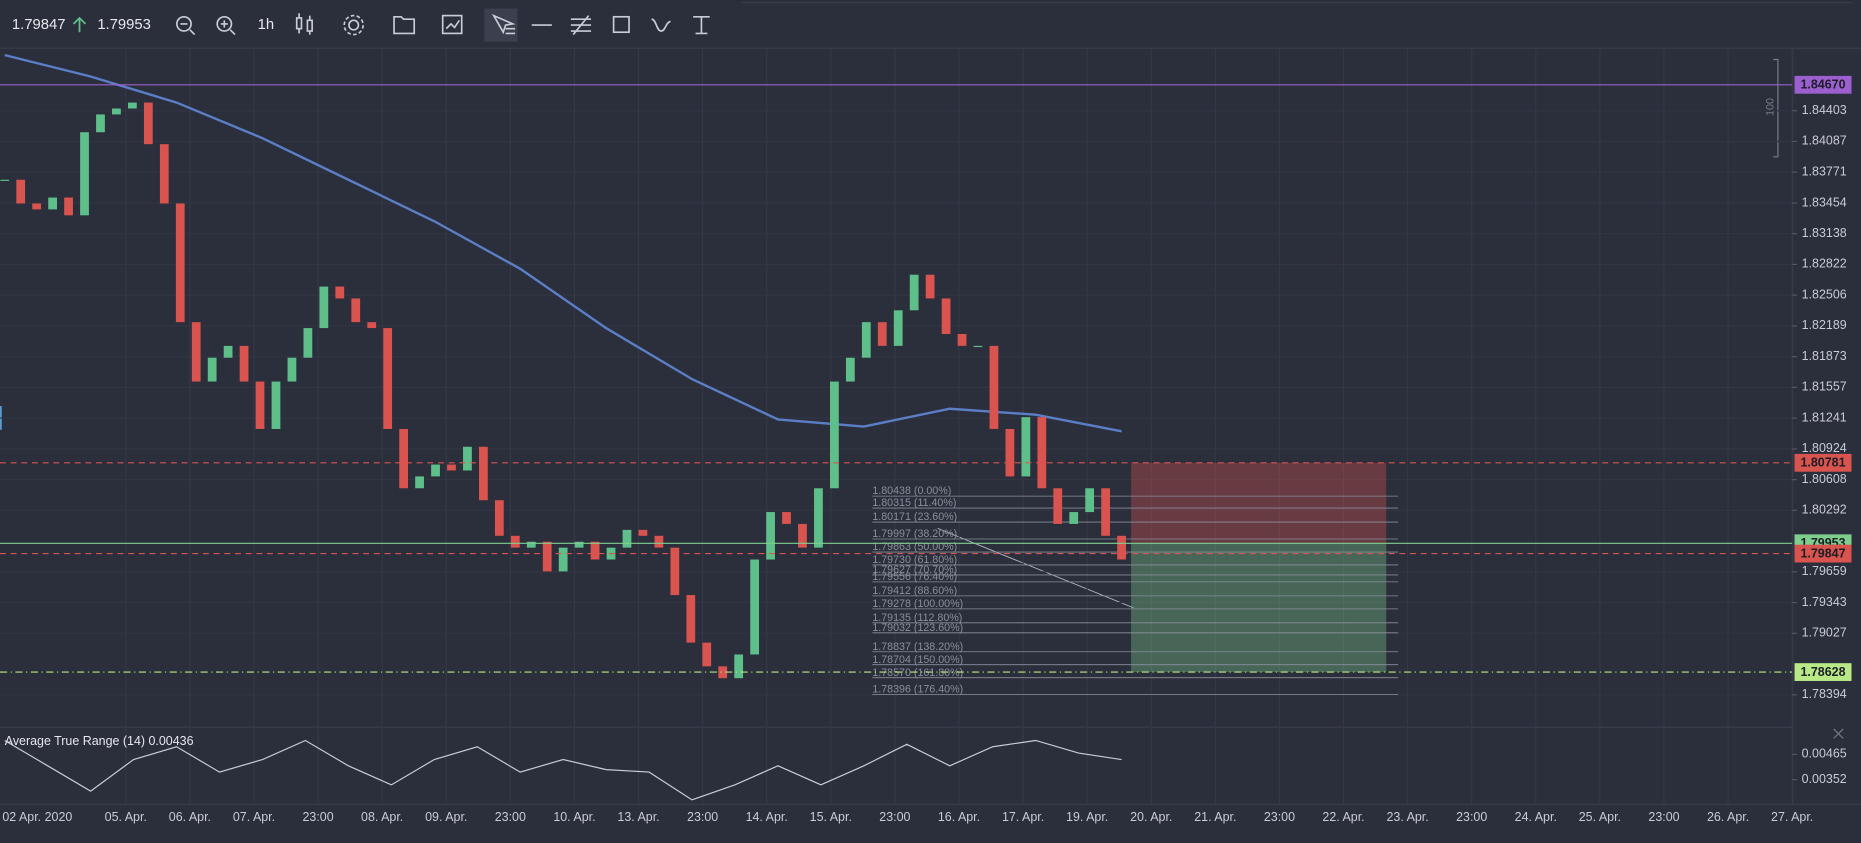  What do you see at coordinates (1035, 568) in the screenshot?
I see `trend-line` at bounding box center [1035, 568].